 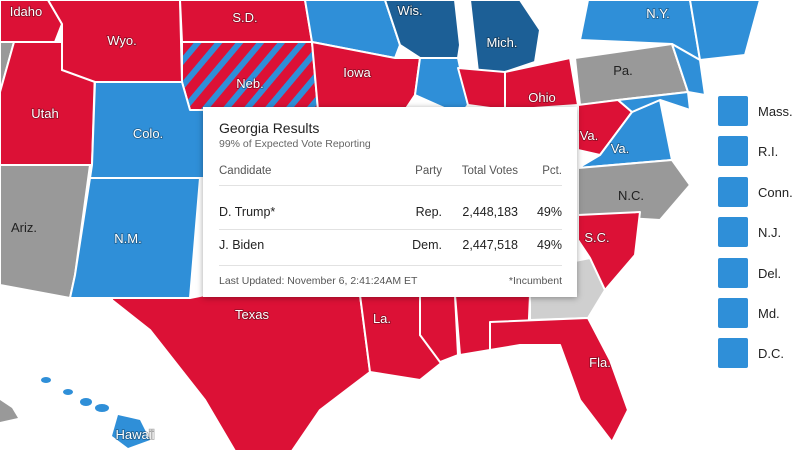 I want to click on legend-item-del: Del., so click(x=761, y=273).